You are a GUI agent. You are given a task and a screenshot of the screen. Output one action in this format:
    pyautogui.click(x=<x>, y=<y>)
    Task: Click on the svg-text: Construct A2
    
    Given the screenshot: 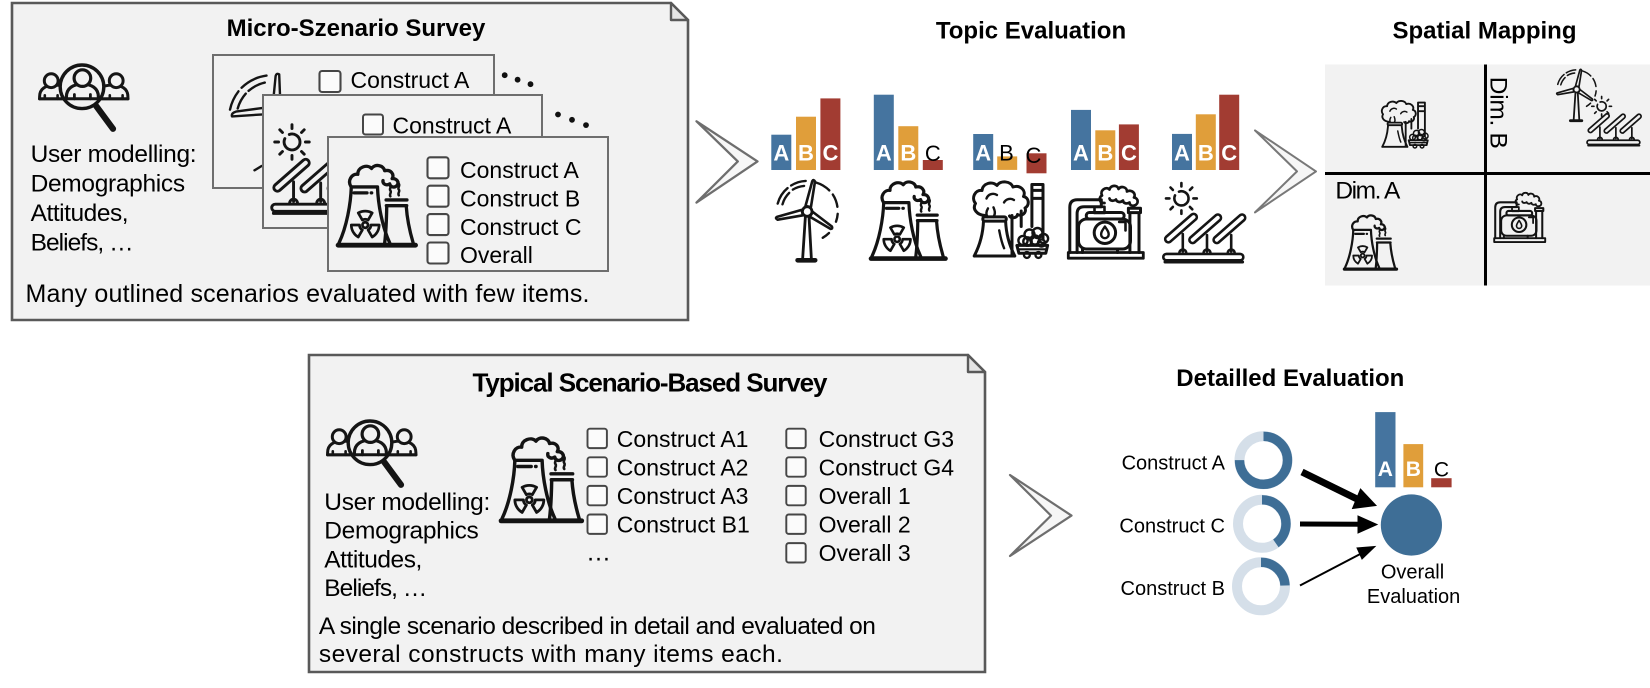 What is the action you would take?
    pyautogui.click(x=683, y=467)
    